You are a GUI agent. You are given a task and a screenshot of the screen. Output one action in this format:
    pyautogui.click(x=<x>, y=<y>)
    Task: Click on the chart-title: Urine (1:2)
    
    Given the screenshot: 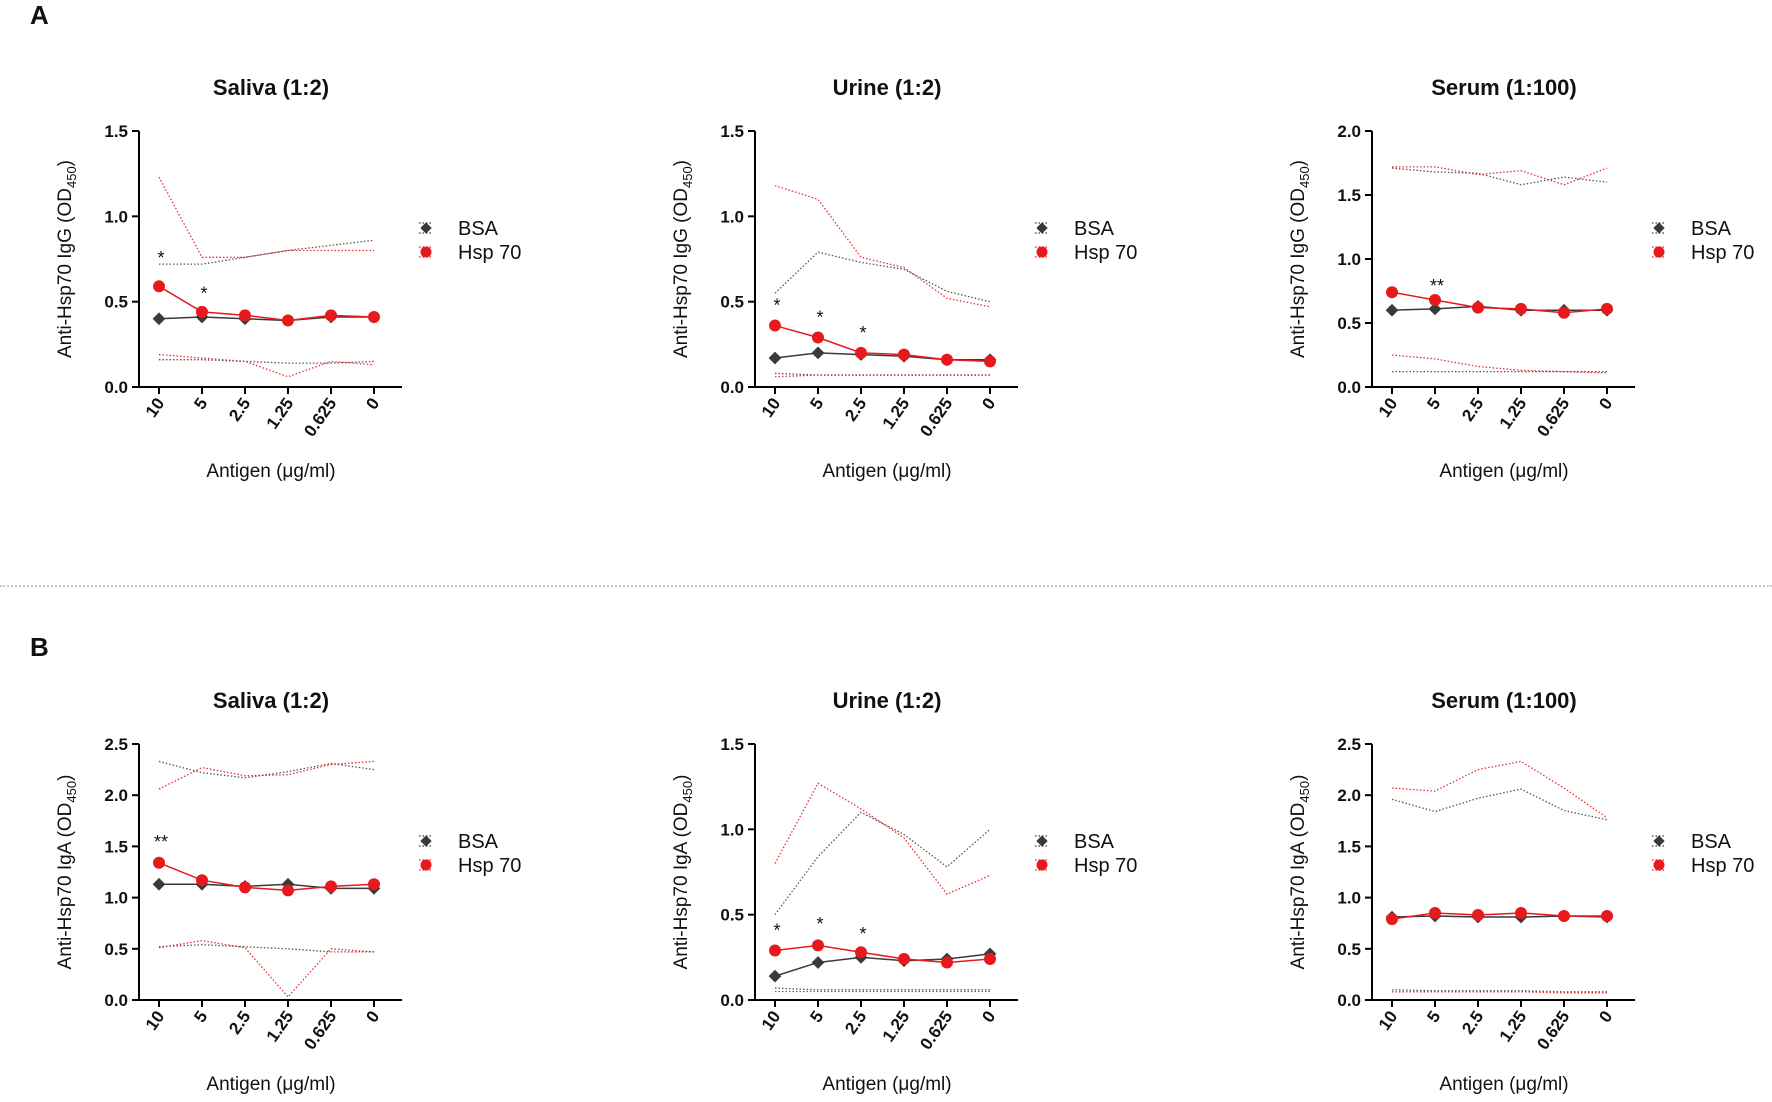 What is the action you would take?
    pyautogui.click(x=887, y=700)
    